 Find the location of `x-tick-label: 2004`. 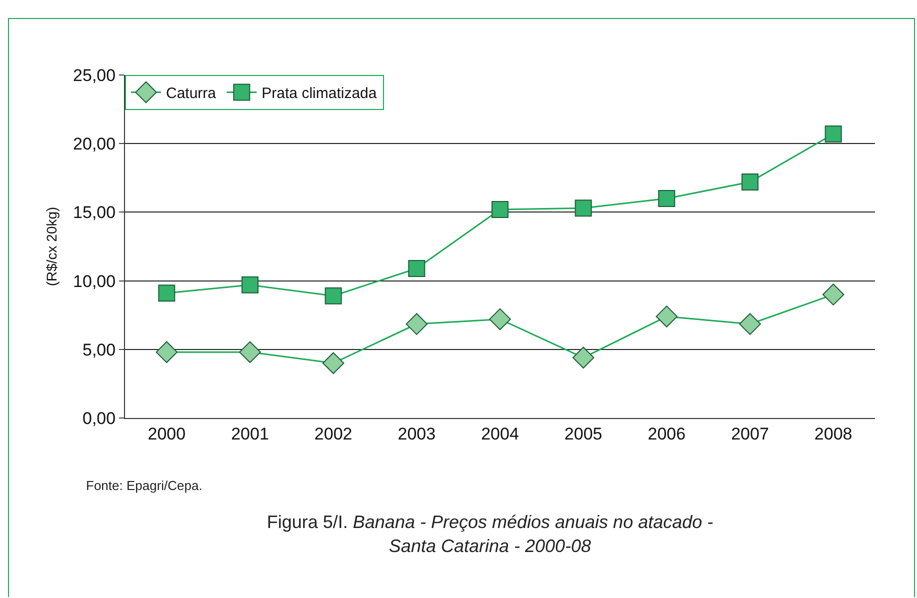

x-tick-label: 2004 is located at coordinates (500, 434).